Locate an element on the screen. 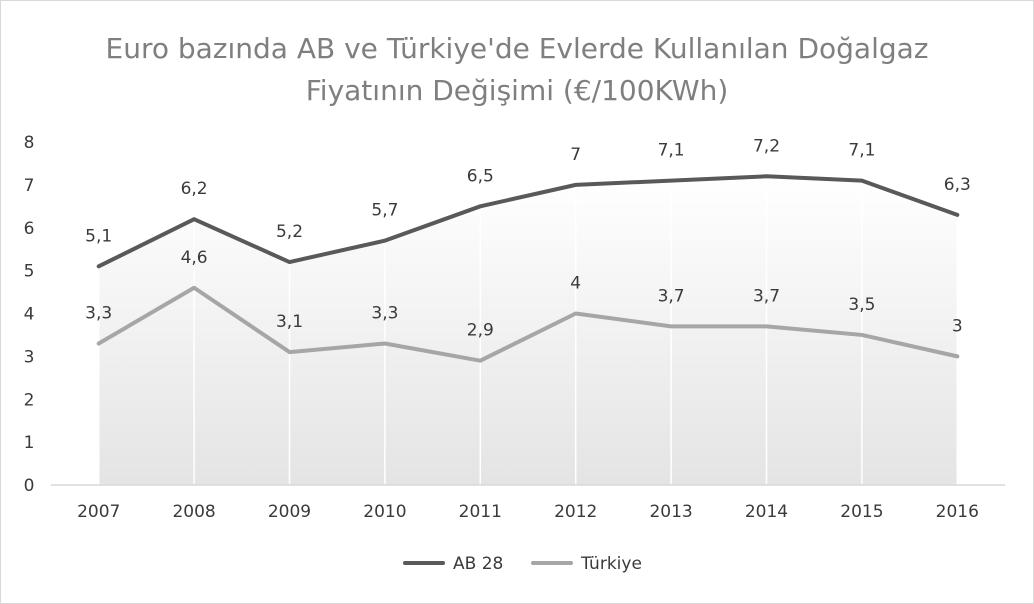  y-tick-label-5: 5 is located at coordinates (29, 272).